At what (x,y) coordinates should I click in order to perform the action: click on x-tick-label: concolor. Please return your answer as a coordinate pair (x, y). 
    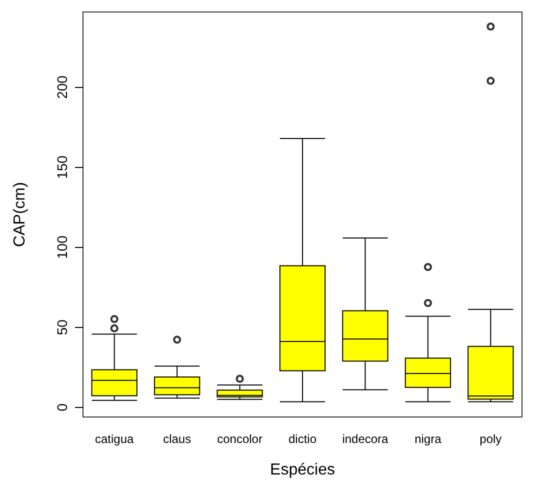
    Looking at the image, I should click on (239, 439).